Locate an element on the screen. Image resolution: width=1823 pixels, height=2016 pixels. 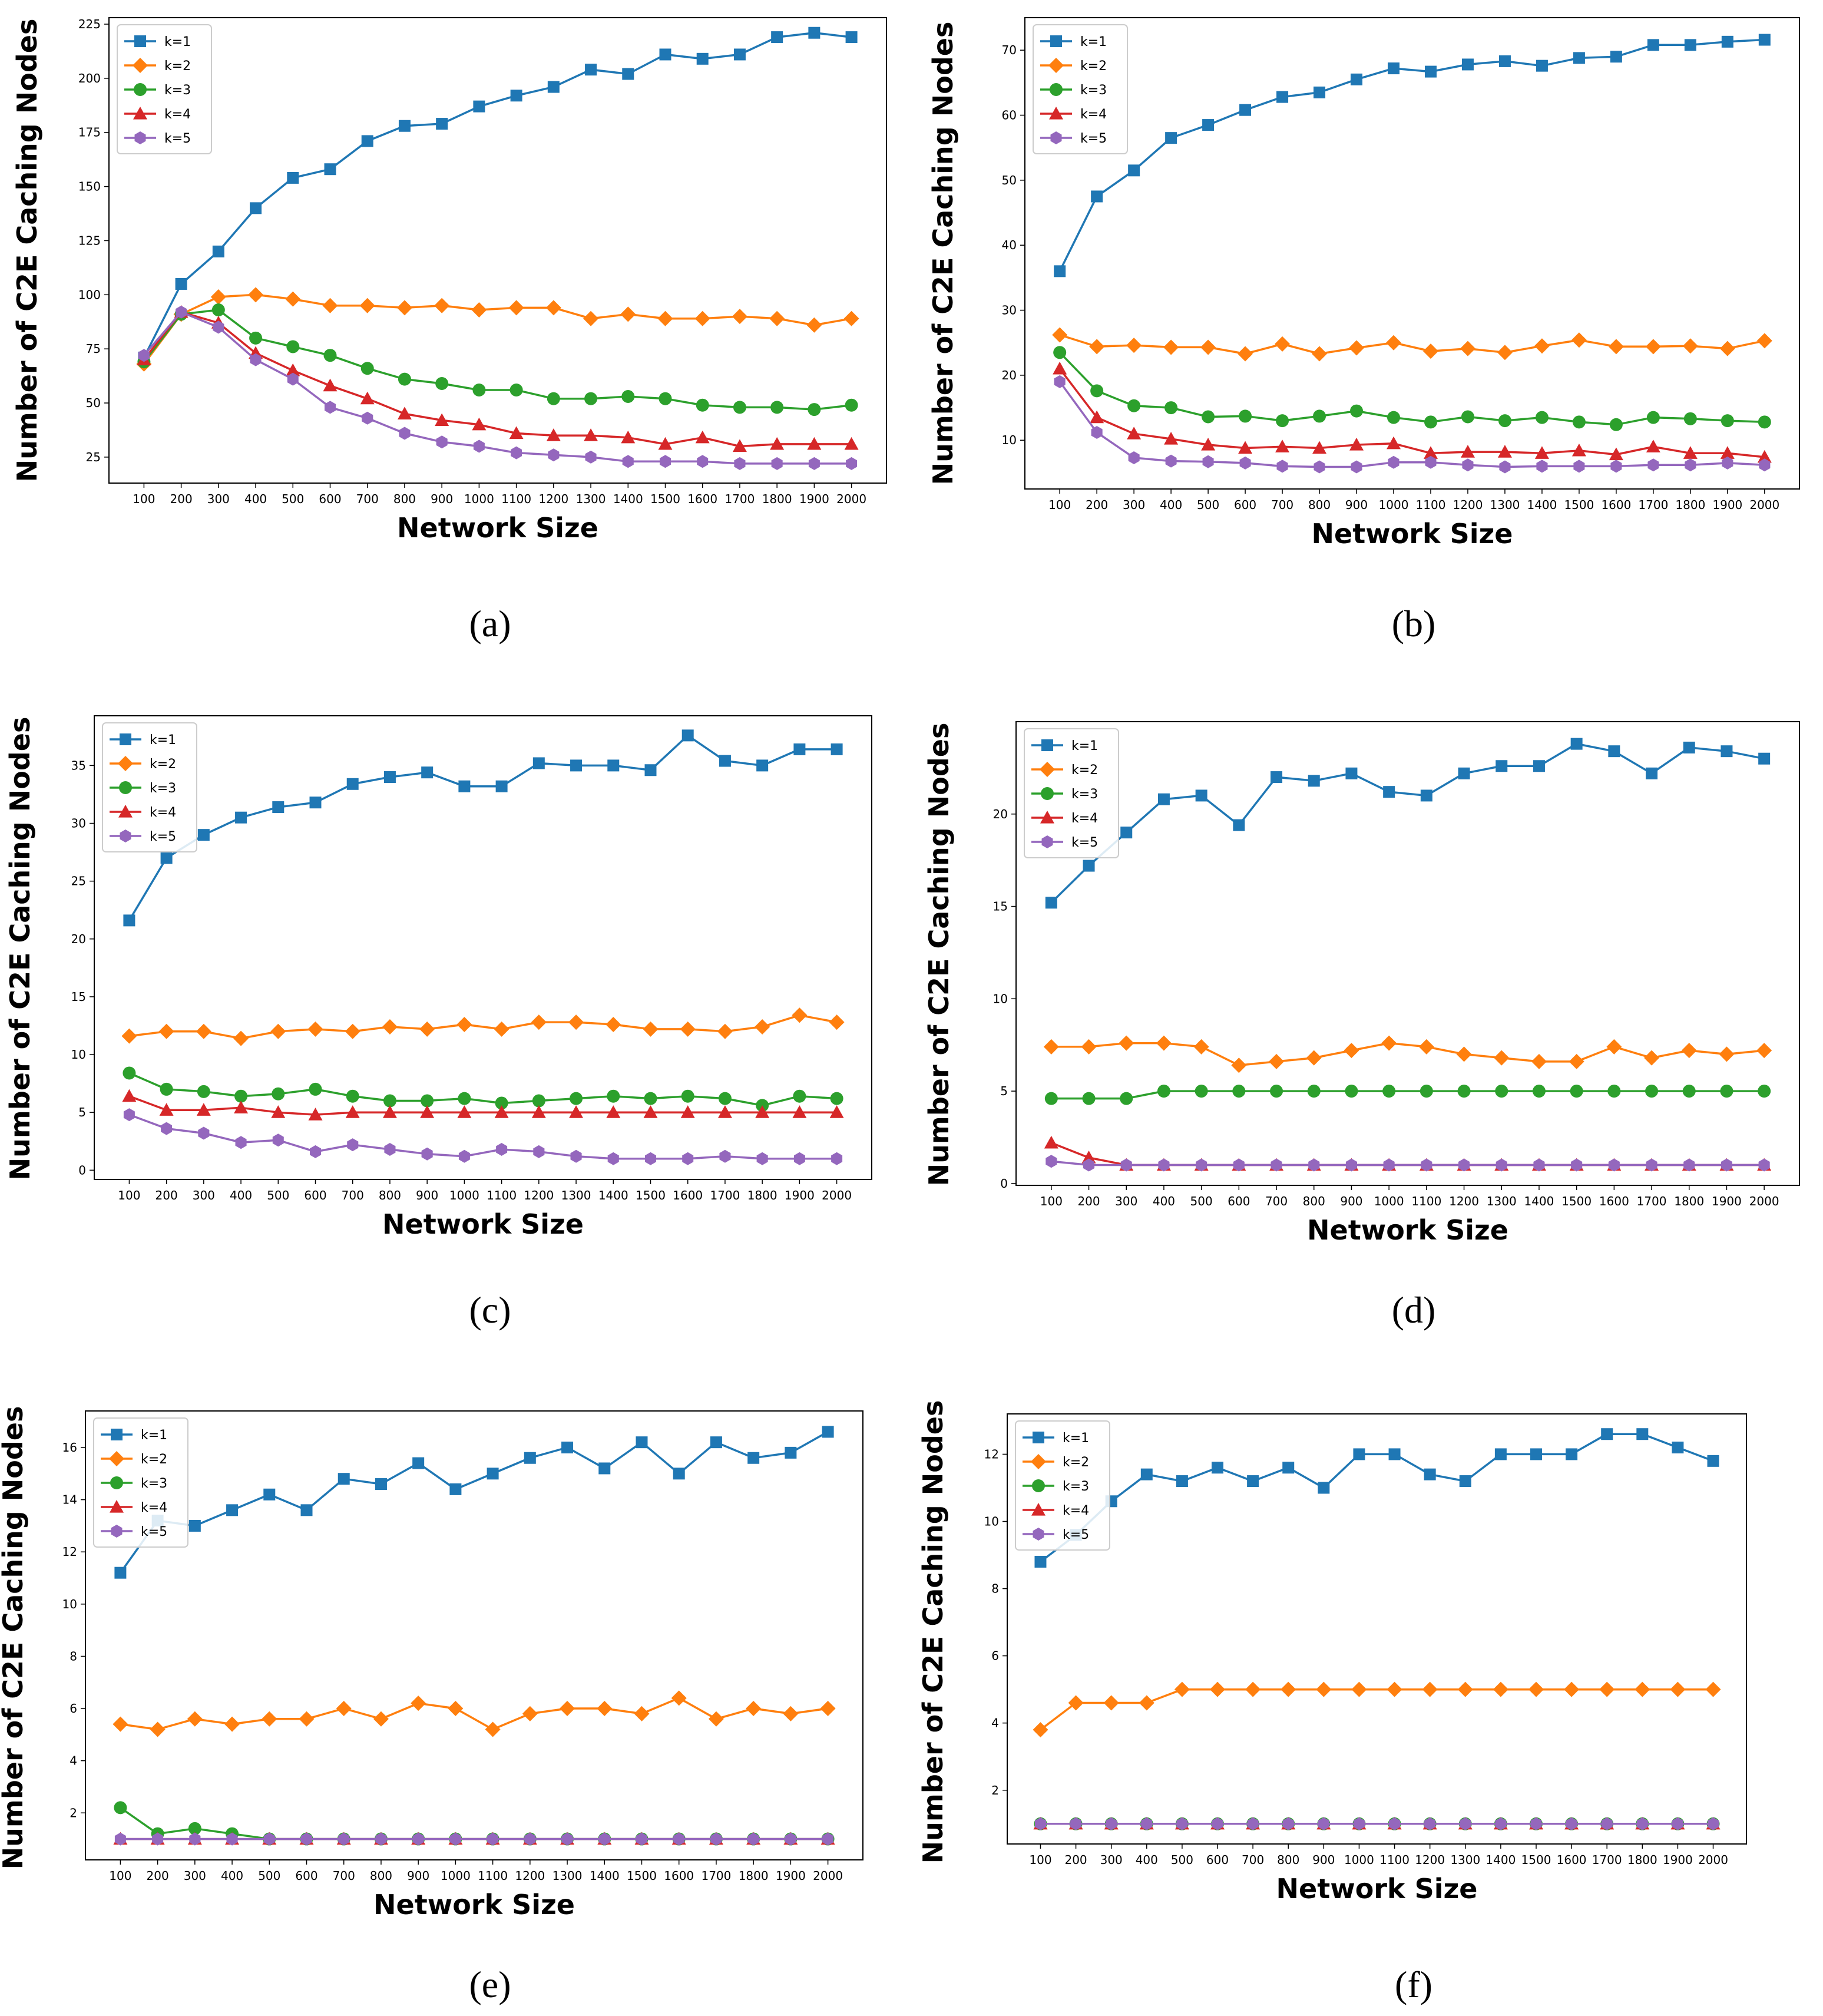
y-tick-label: 2 is located at coordinates (995, 1790).